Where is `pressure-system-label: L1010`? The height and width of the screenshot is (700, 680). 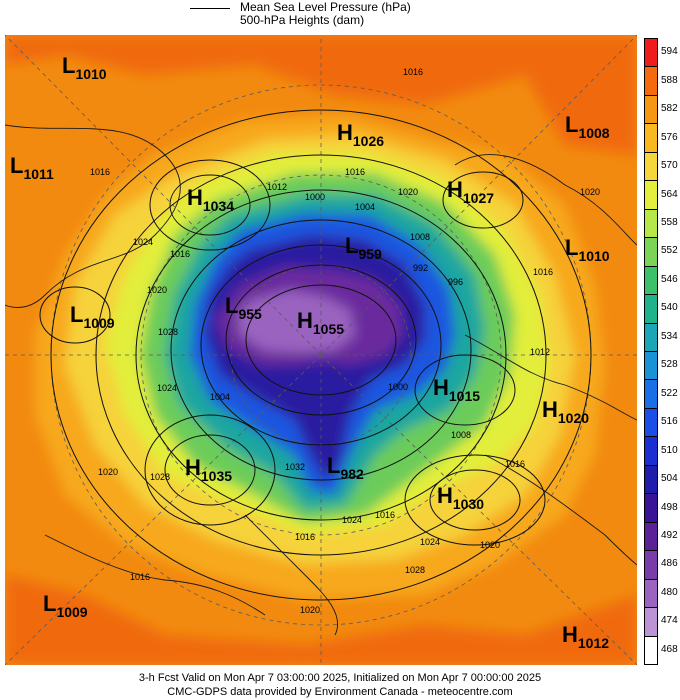
pressure-system-label: L1010 is located at coordinates (587, 249).